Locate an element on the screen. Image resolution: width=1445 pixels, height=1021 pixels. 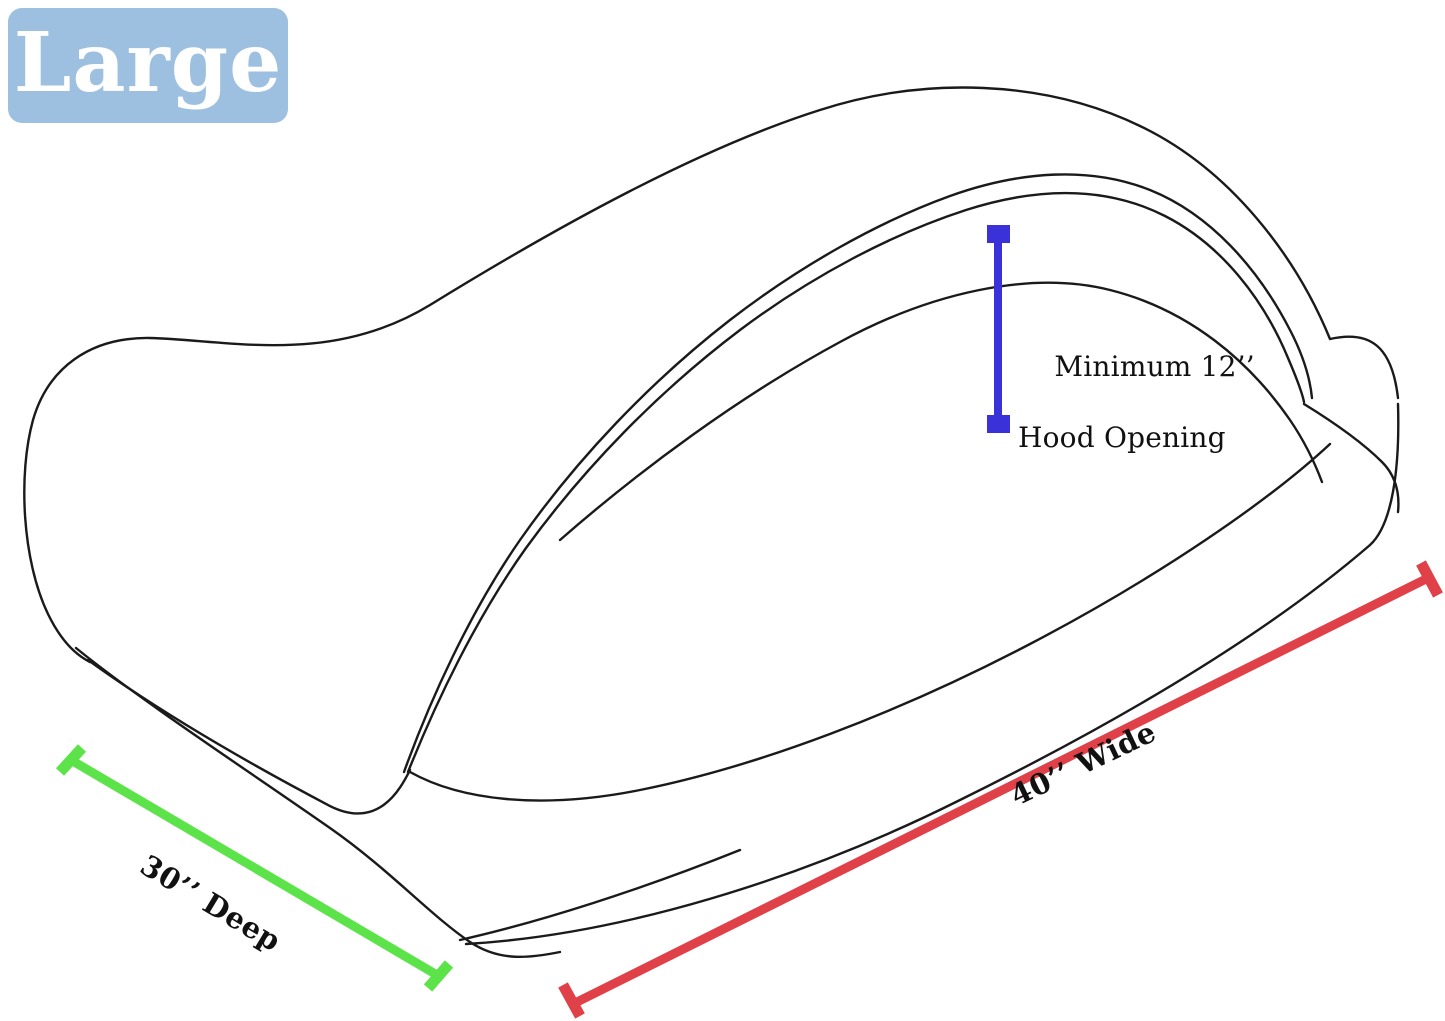
hood-opening-label-line2: Hood Opening is located at coordinates (1122, 438).